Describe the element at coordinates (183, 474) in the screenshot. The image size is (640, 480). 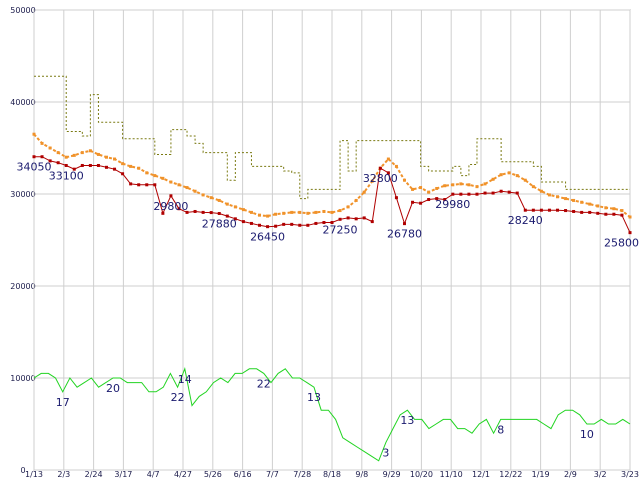
I see `x-tick-label: 4/27` at that location.